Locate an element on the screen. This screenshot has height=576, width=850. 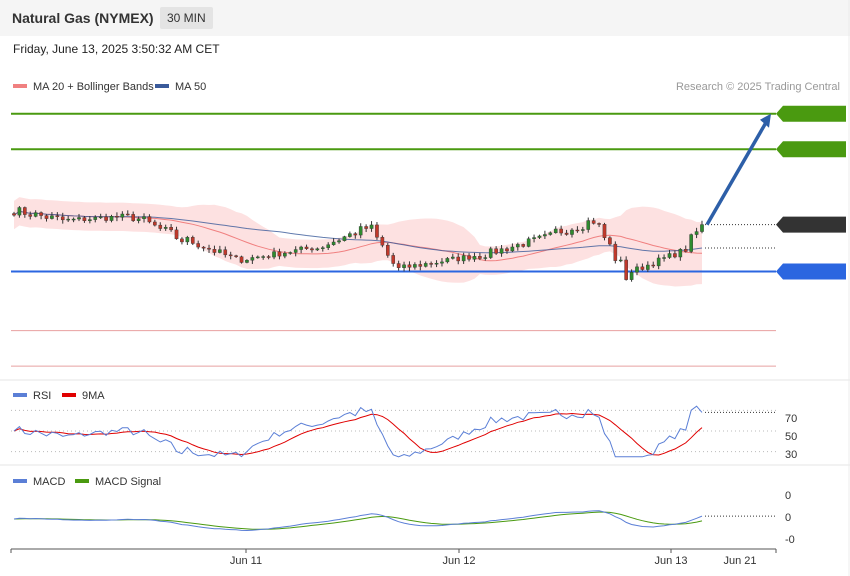
rsi-tick-label: 70 is located at coordinates (791, 419).